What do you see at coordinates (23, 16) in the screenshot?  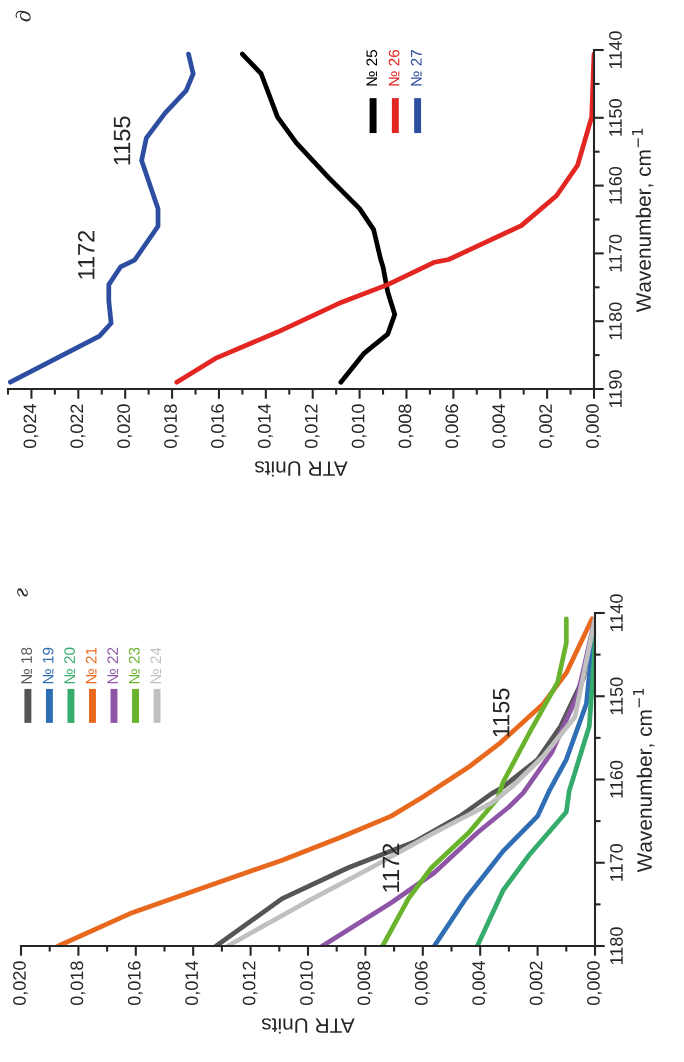 I see `chart-title: д` at bounding box center [23, 16].